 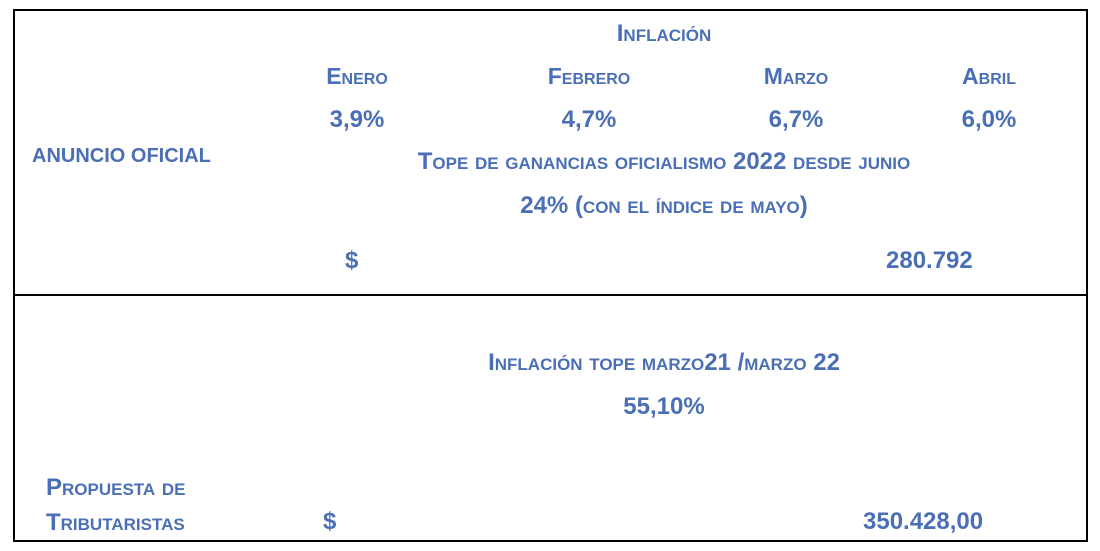 What do you see at coordinates (357, 76) in the screenshot?
I see `month-january-label: Enero` at bounding box center [357, 76].